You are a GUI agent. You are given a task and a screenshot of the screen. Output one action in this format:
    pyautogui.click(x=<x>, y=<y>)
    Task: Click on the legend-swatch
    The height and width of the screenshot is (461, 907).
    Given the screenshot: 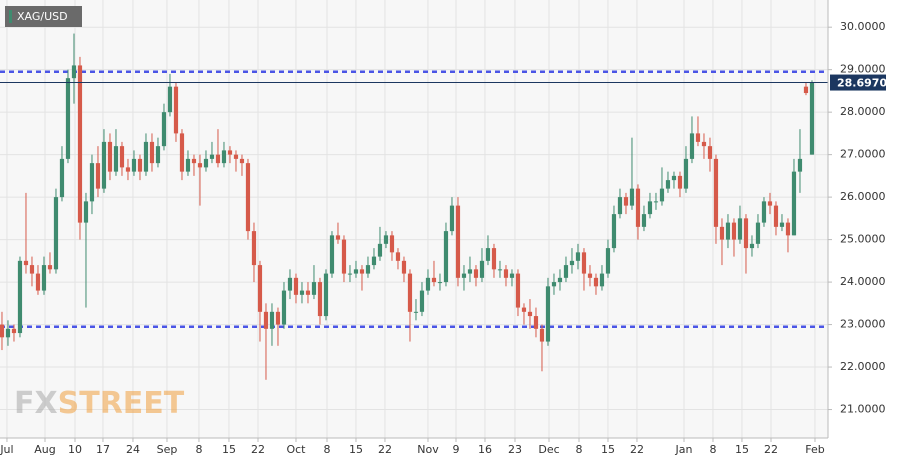 What is the action you would take?
    pyautogui.click(x=10, y=16)
    